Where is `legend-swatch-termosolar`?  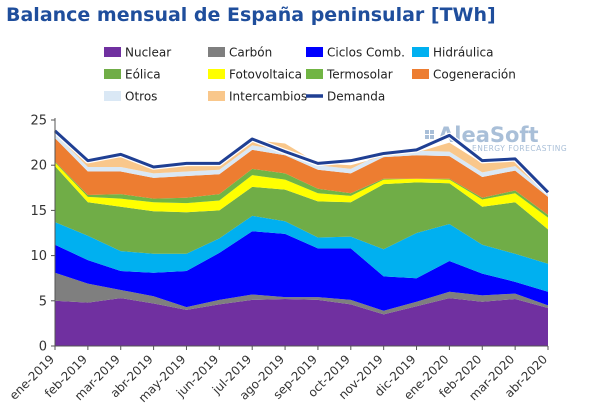
legend-swatch-termosolar is located at coordinates (314, 74).